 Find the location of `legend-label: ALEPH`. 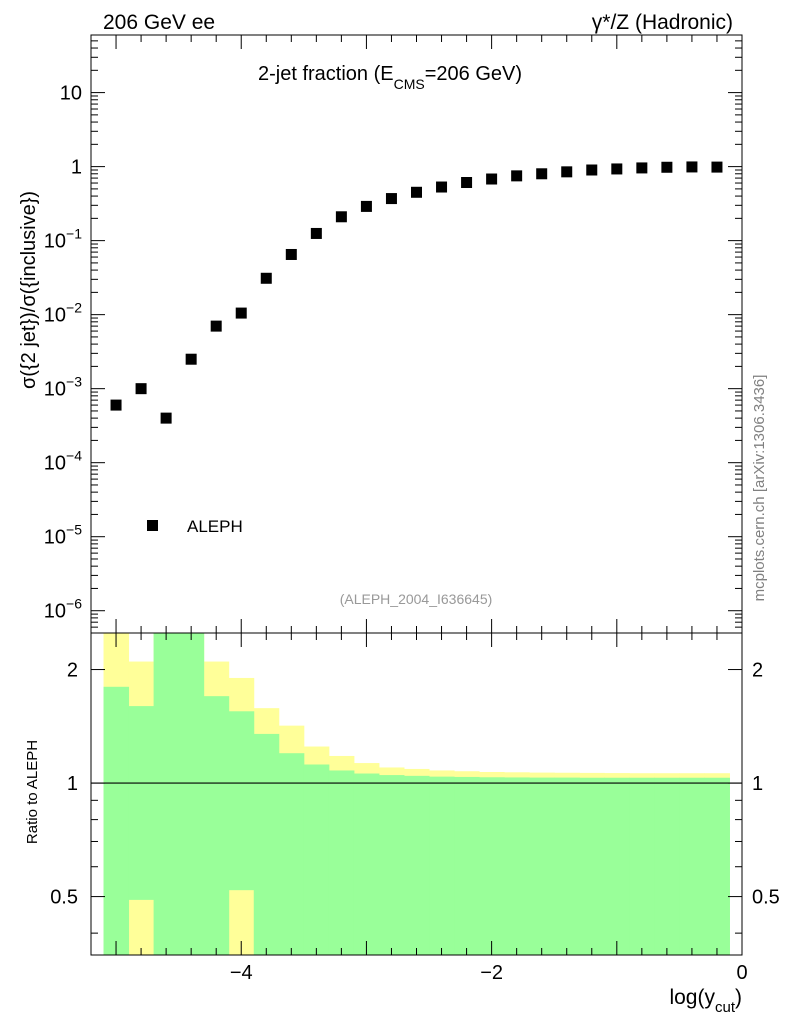

legend-label: ALEPH is located at coordinates (215, 526).